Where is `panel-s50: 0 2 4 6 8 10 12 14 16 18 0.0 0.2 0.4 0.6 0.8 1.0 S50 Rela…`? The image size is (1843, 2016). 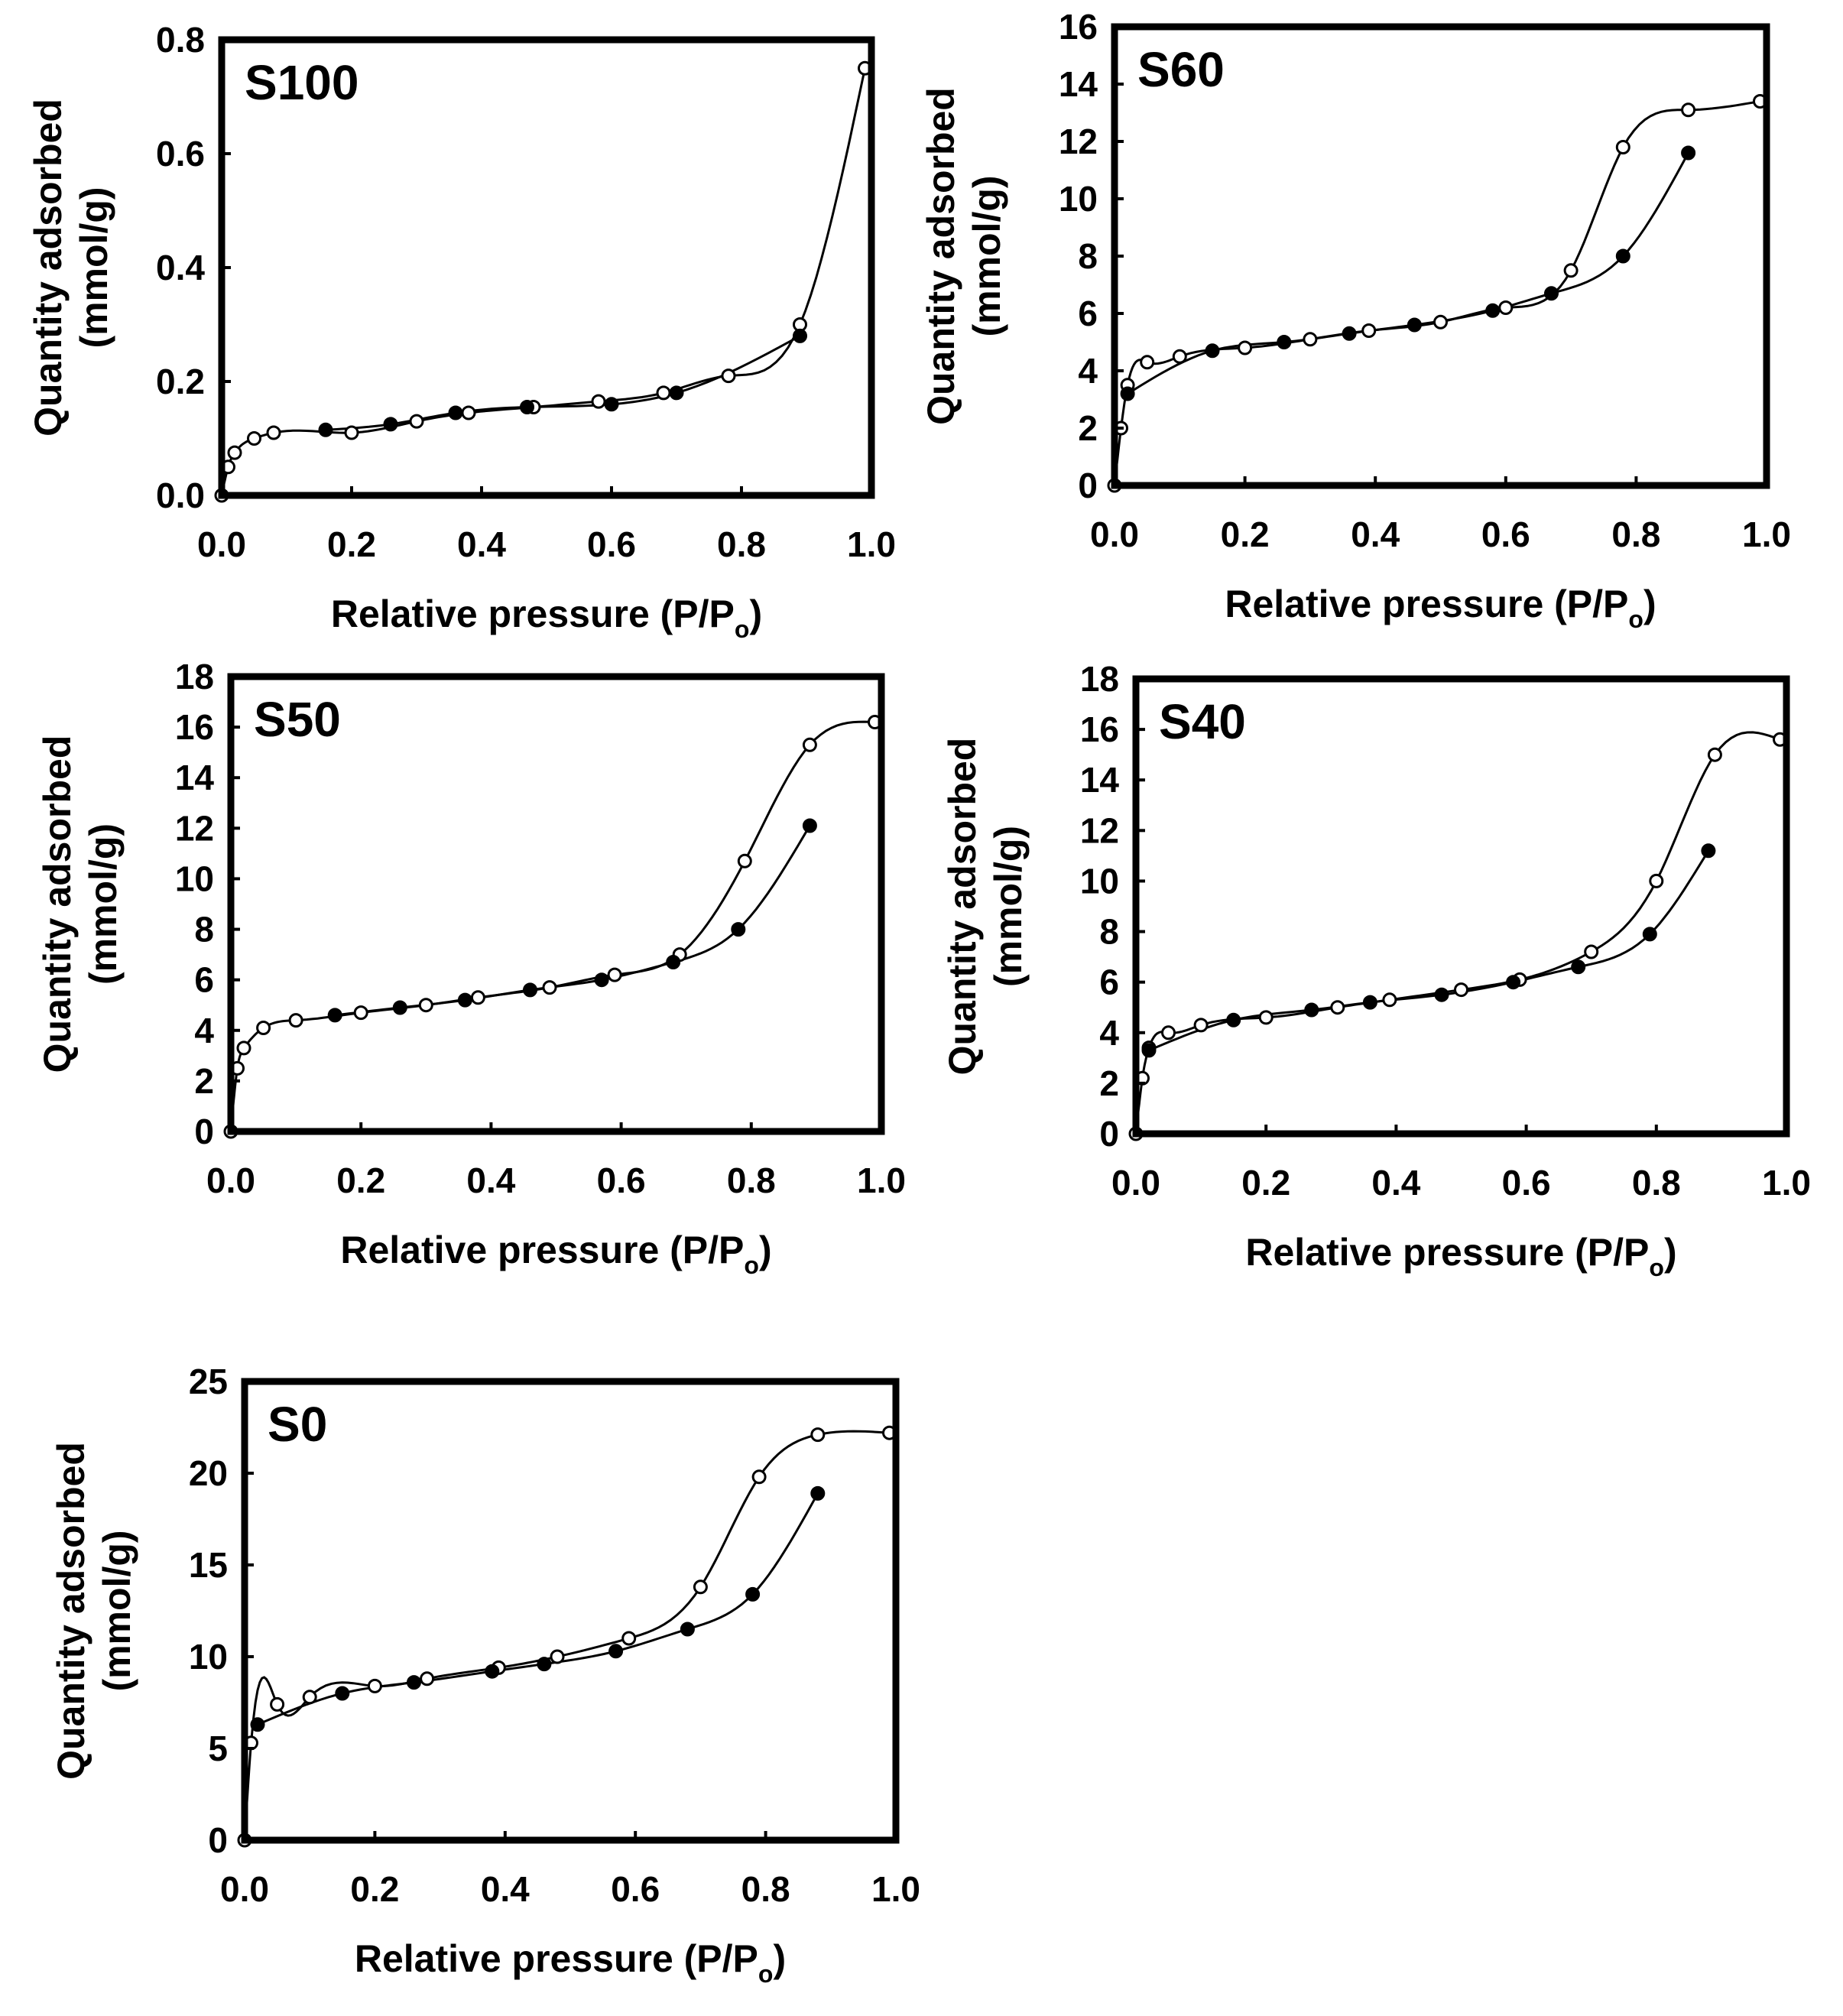
panel-s50: 0 2 4 6 8 10 12 14 16 18 0.0 0.2 0.4 0.6 0.8 1.0 S50 Rela… is located at coordinates (471, 968).